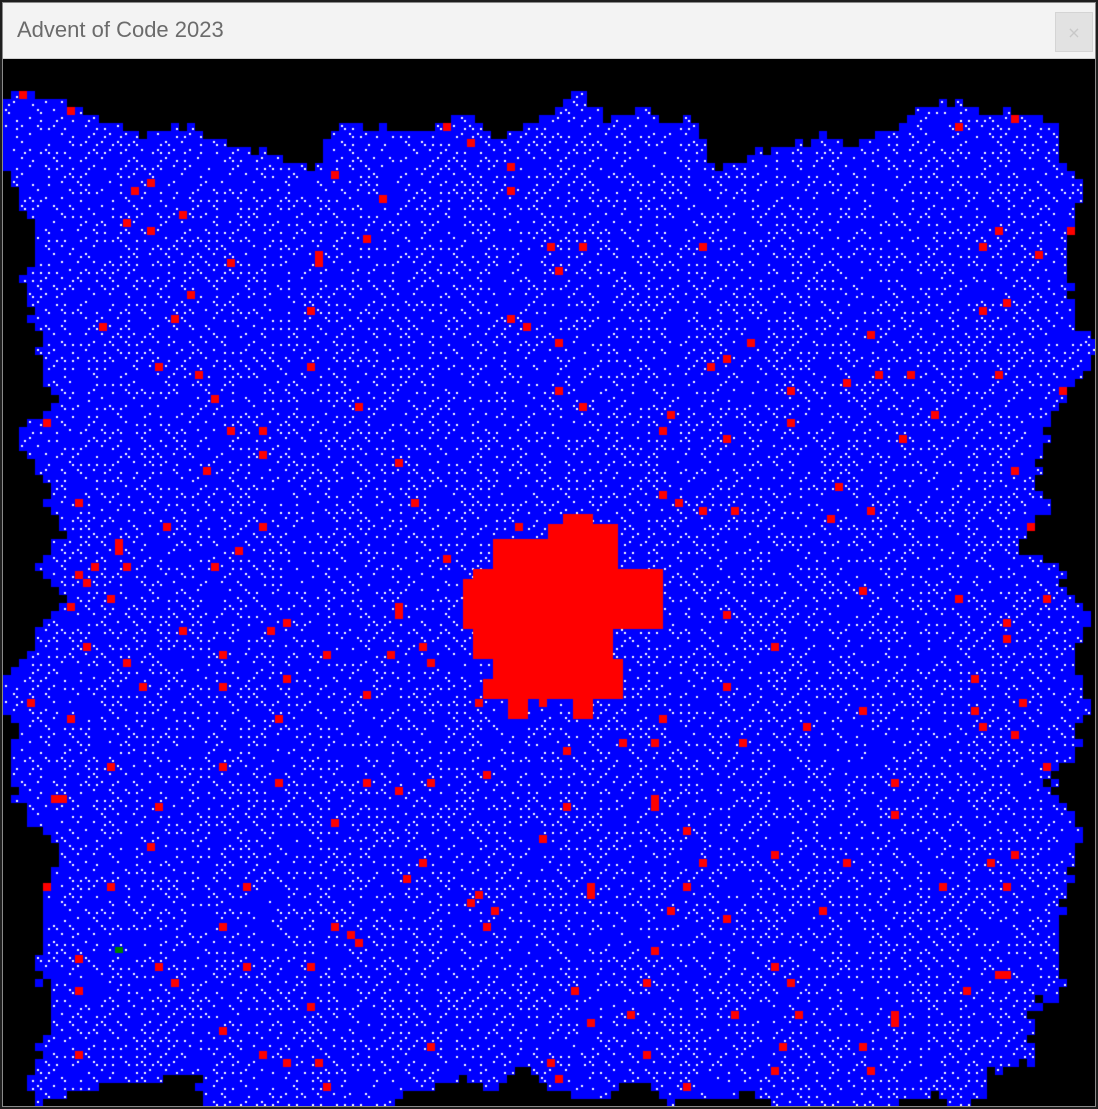  I want to click on title-bar: Advent of Code 2023 ×, so click(549, 31).